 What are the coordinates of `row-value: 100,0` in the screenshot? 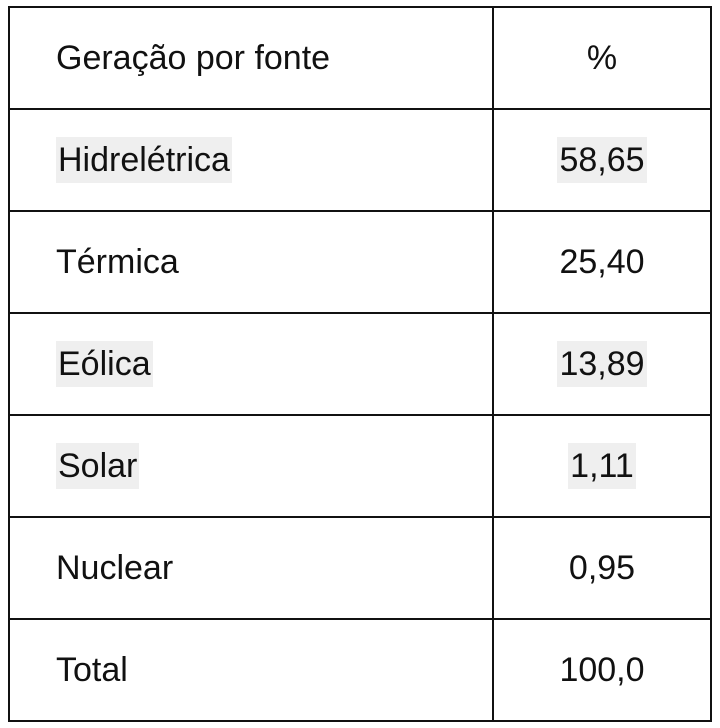 It's located at (602, 669).